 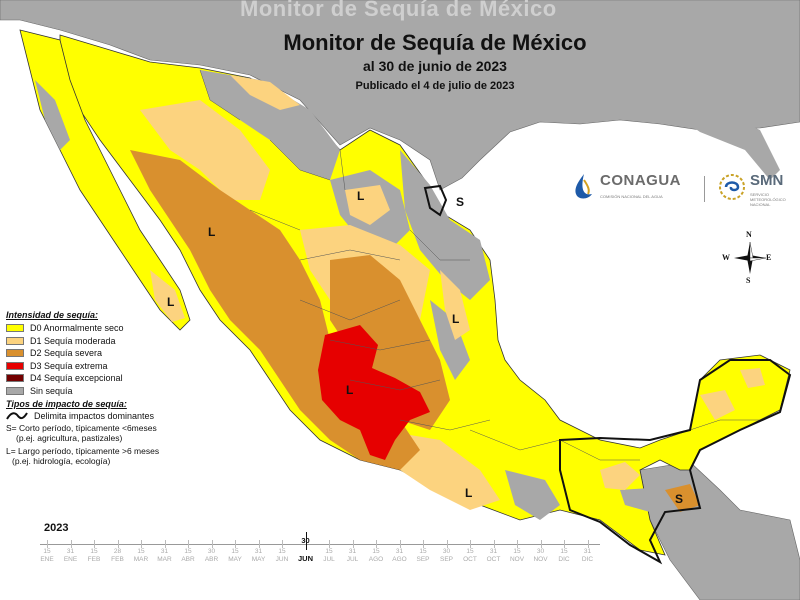 What do you see at coordinates (517, 559) in the screenshot?
I see `timeline-month-label: NOV` at bounding box center [517, 559].